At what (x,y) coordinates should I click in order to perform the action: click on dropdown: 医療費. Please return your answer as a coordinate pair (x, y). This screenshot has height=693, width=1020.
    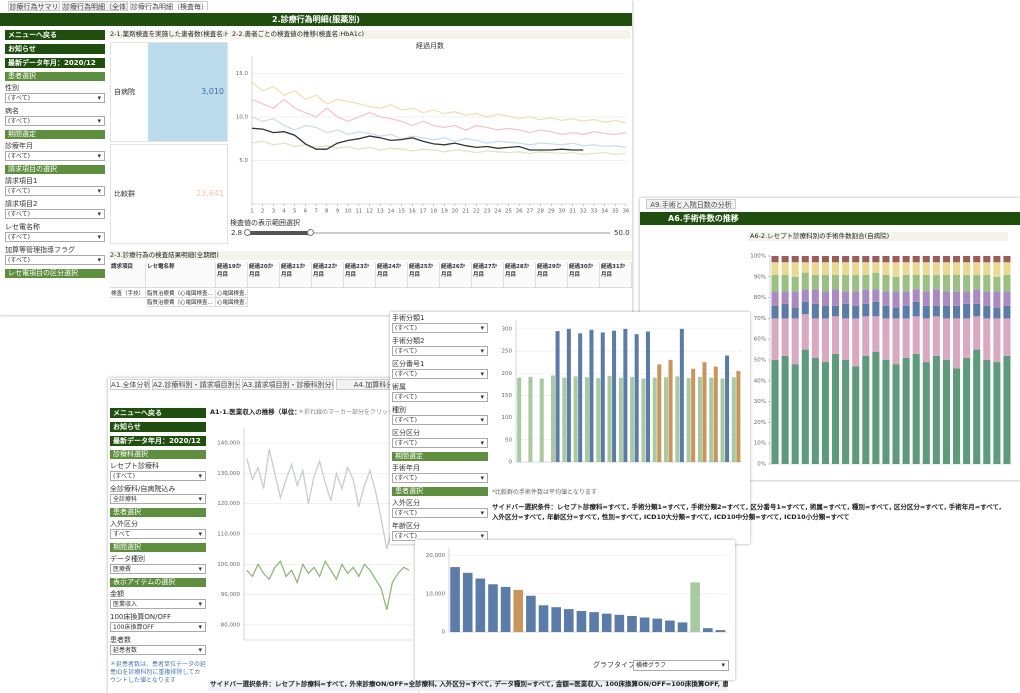
    Looking at the image, I should click on (158, 569).